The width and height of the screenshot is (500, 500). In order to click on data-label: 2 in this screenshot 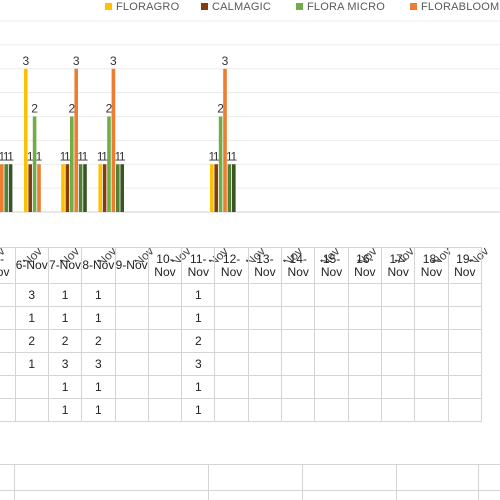, I will do `click(34, 109)`.